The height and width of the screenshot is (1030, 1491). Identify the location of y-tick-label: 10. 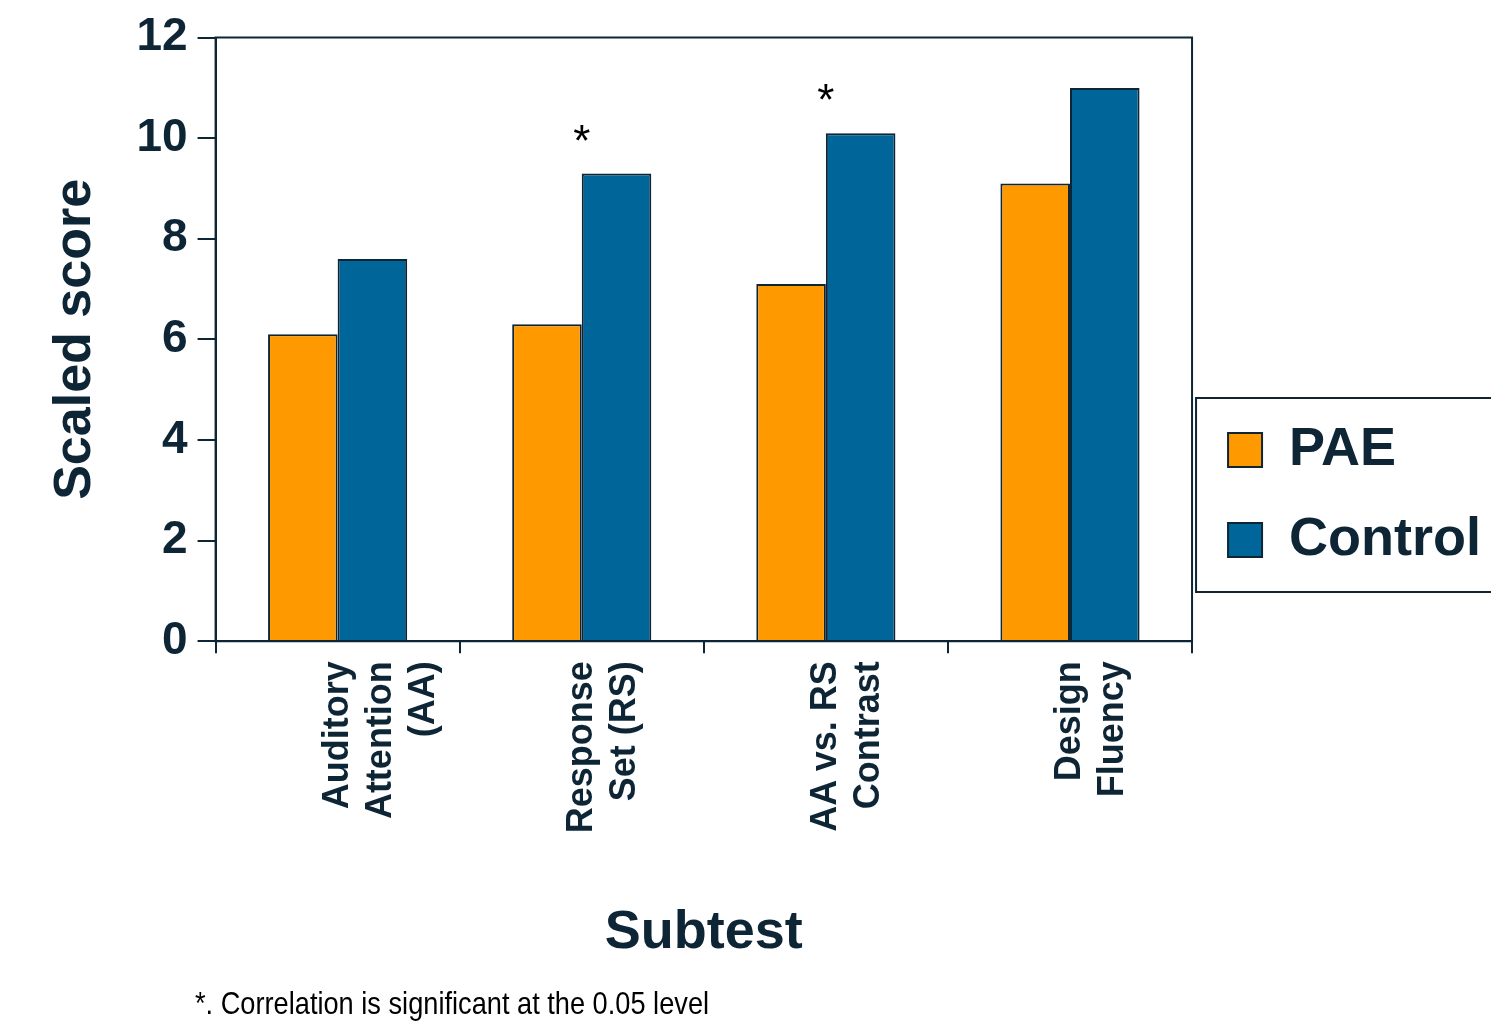
(162, 134).